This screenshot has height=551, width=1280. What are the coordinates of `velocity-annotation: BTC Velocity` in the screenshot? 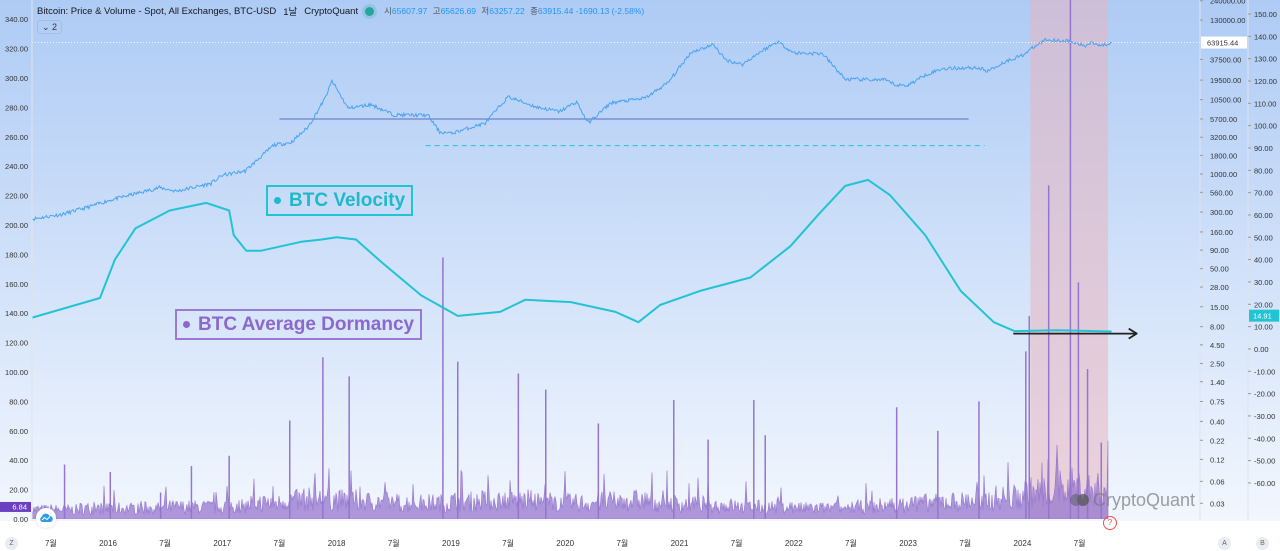 It's located at (340, 200).